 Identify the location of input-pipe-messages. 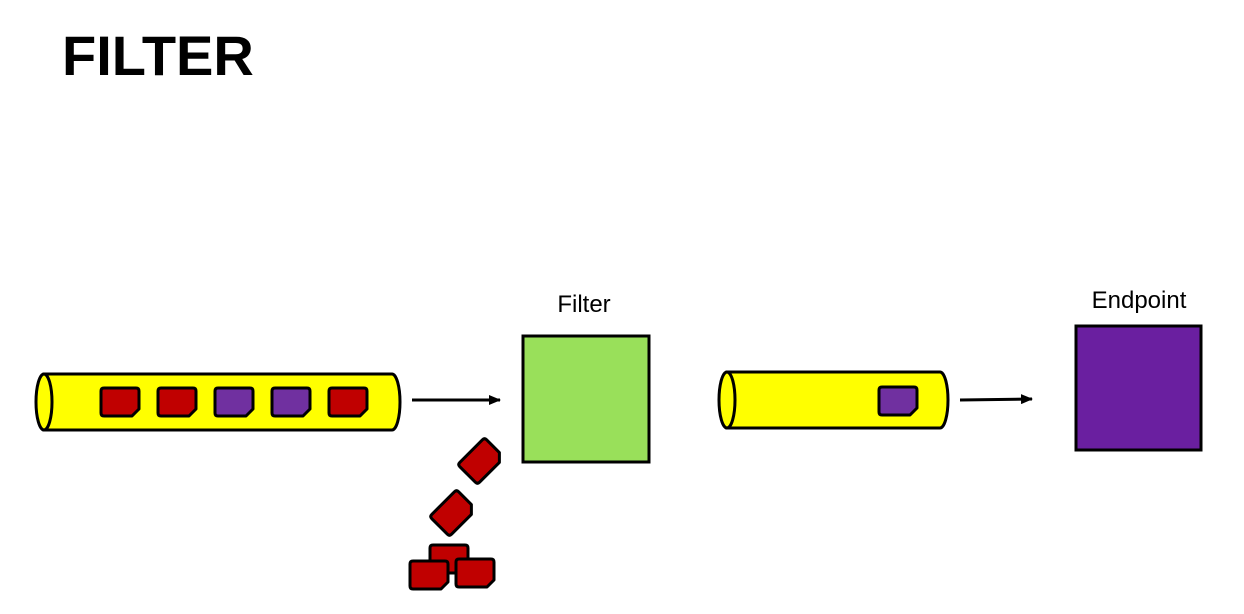
(234, 402).